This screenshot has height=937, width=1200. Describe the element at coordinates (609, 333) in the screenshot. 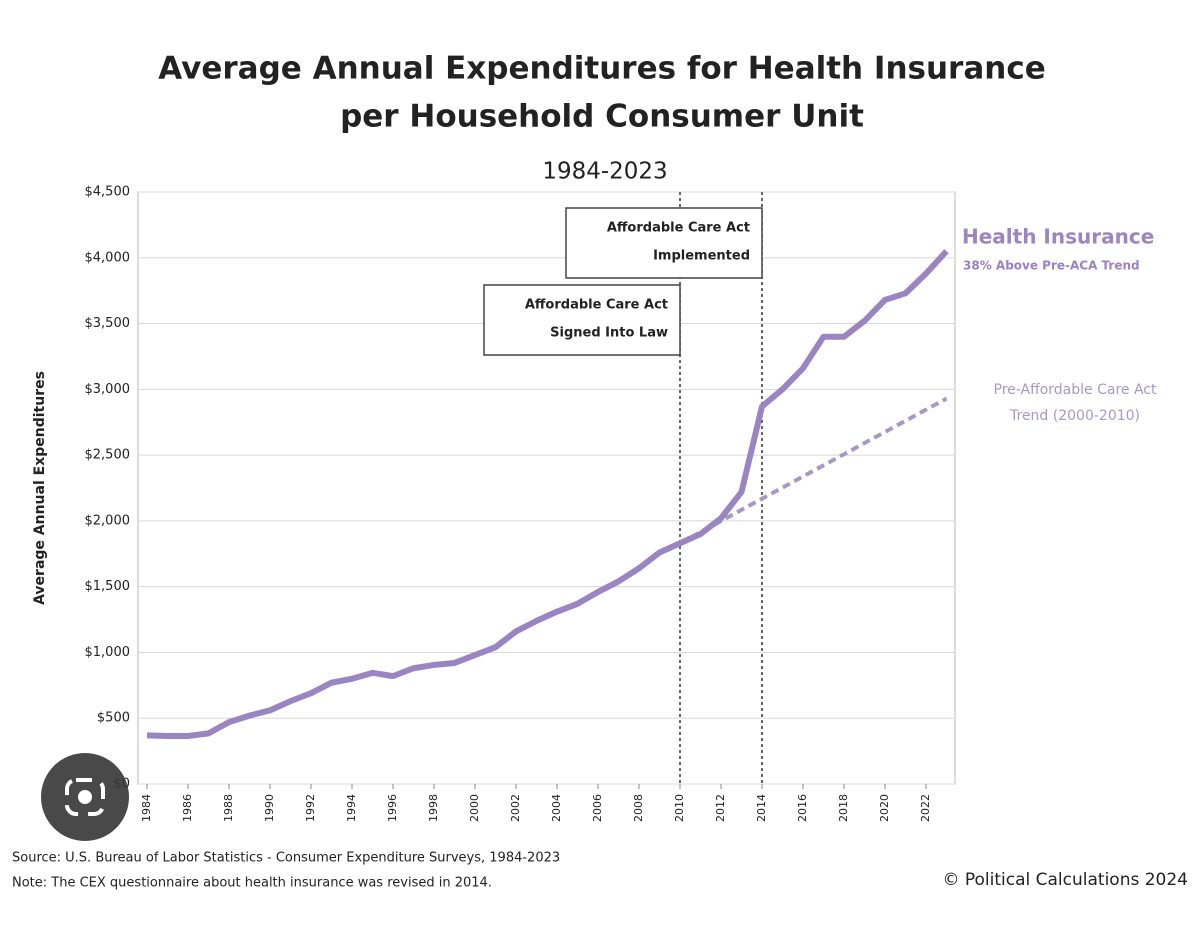

I see `event-label: Signed Into Law` at that location.